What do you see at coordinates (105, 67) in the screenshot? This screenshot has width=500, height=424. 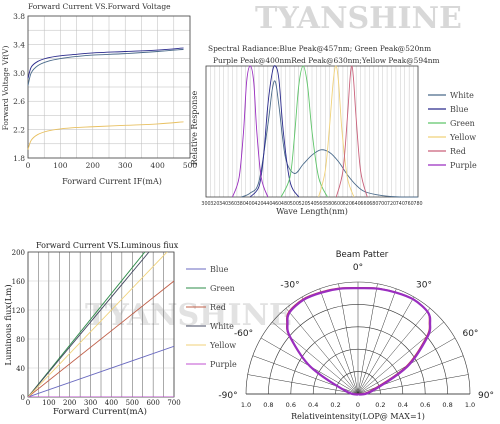 I see `voltage-series-line` at bounding box center [105, 67].